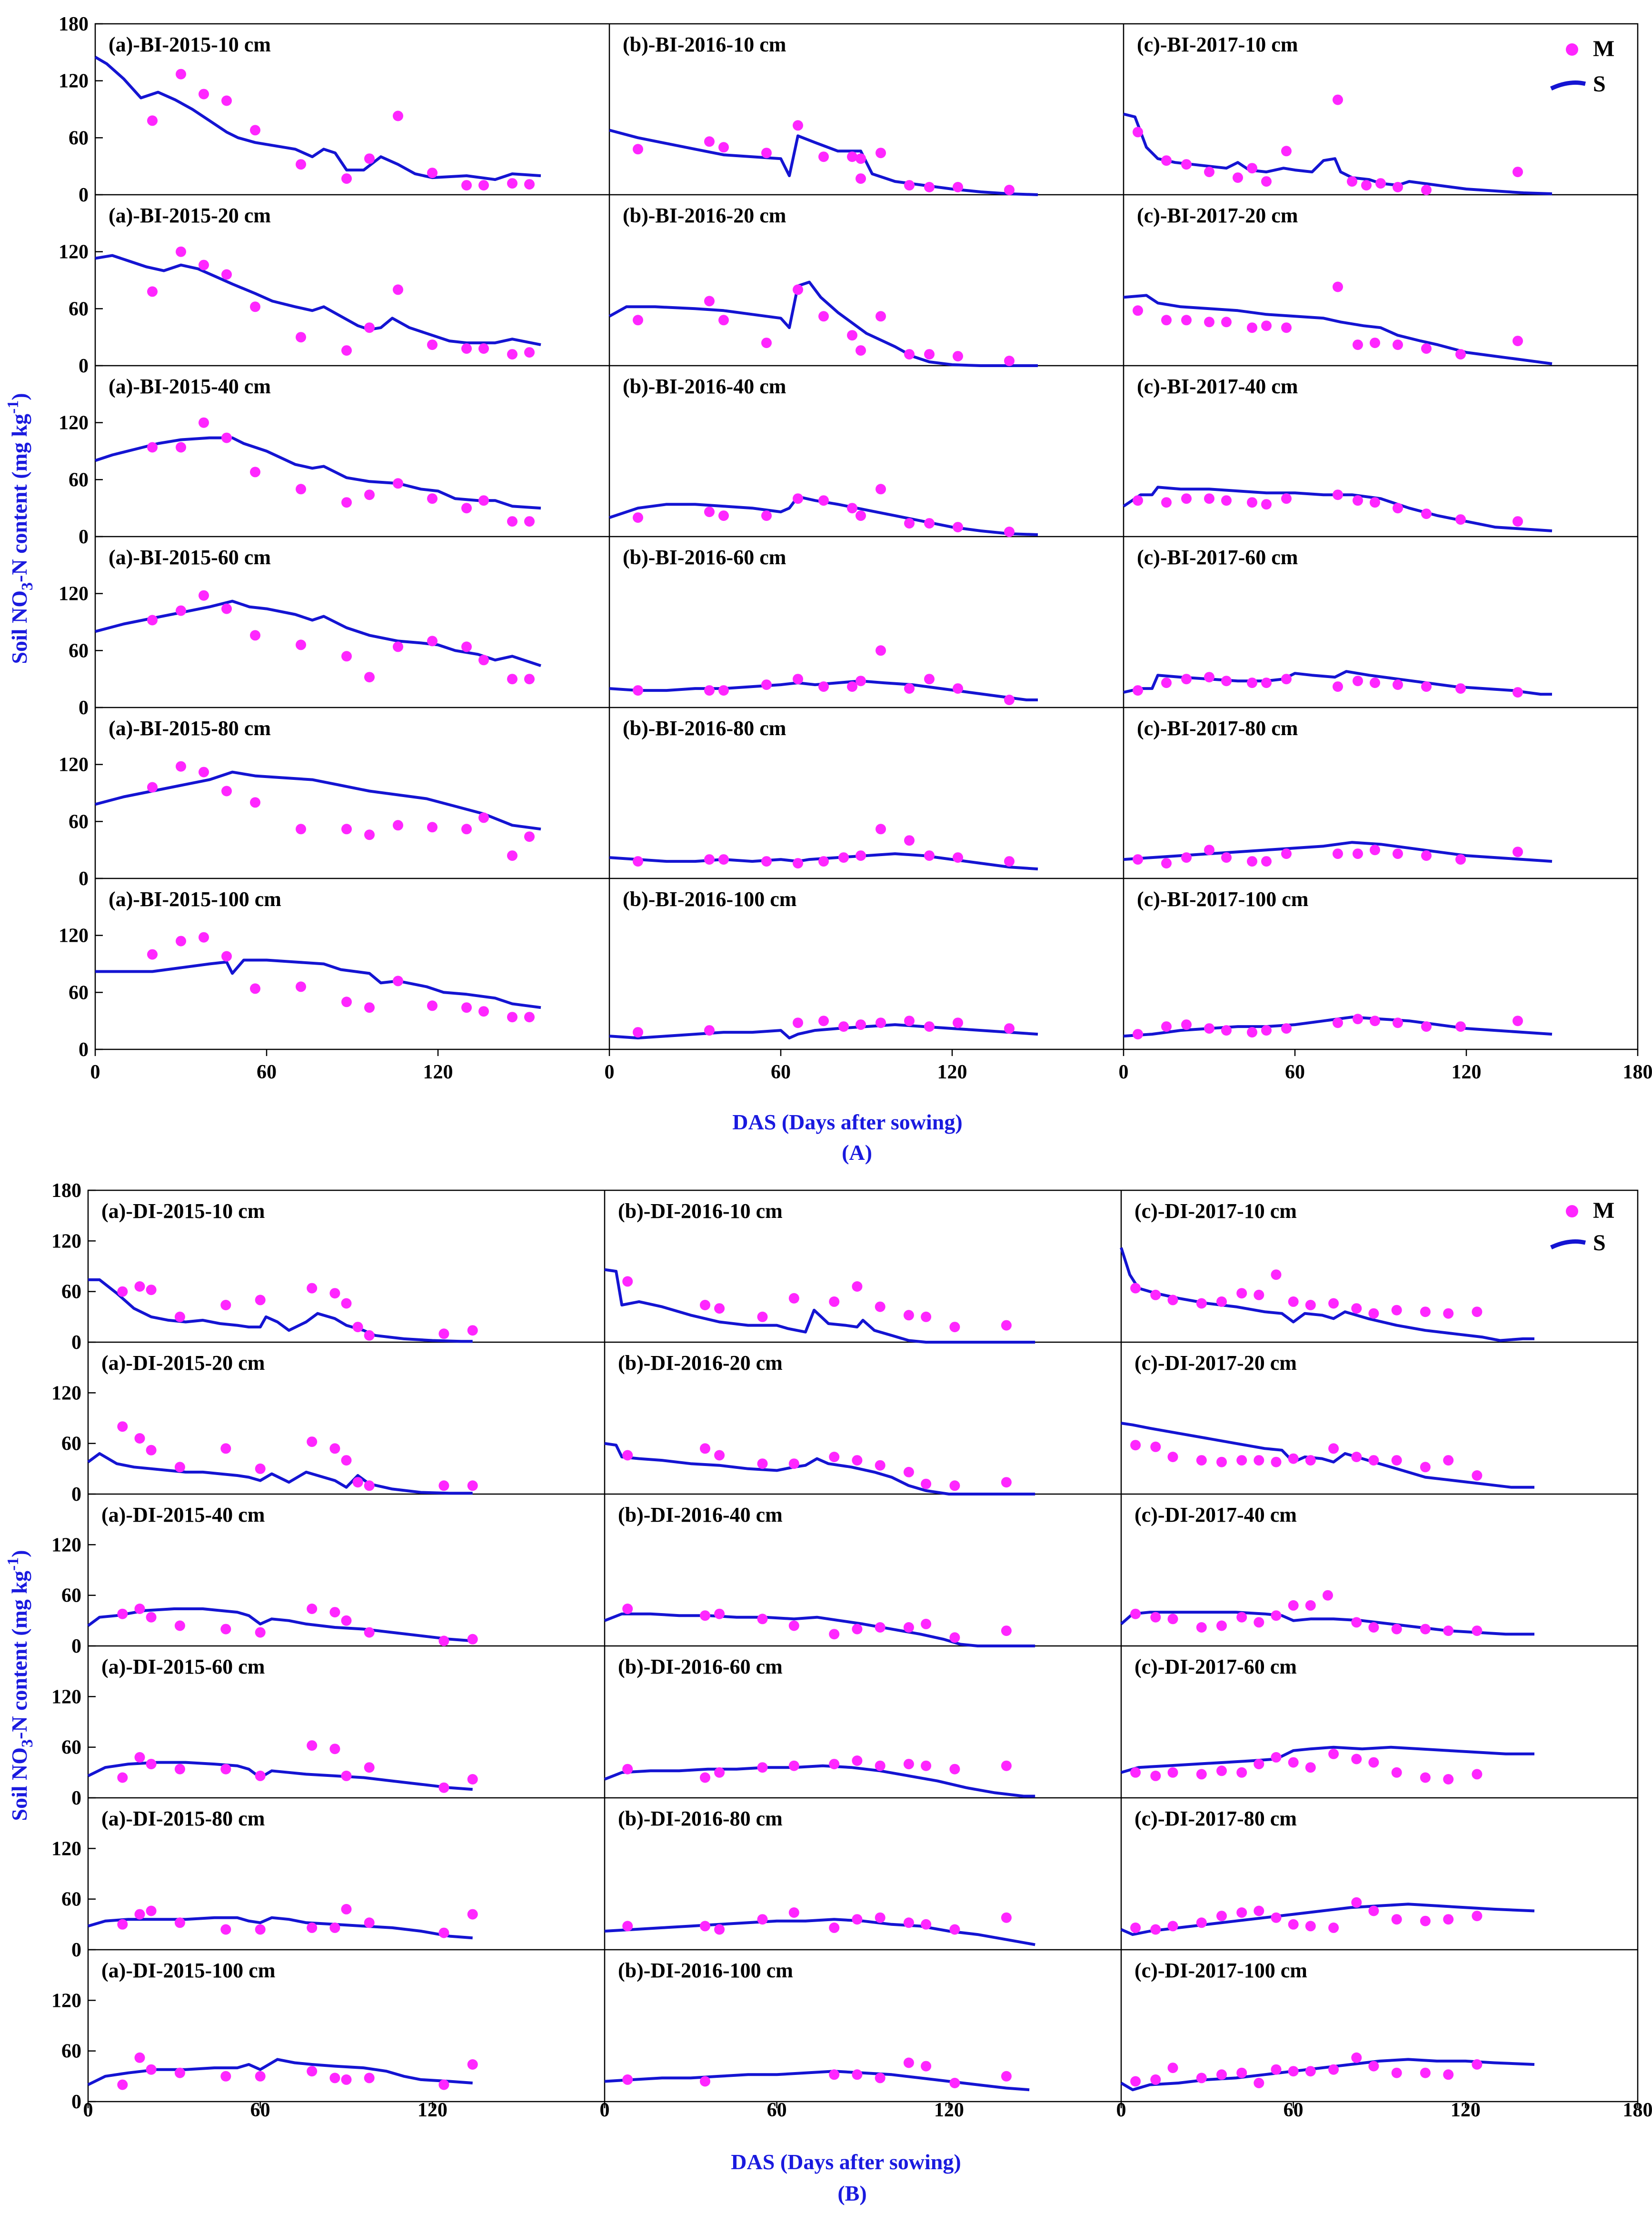  What do you see at coordinates (71, 1596) in the screenshot?
I see `y-tick-label: 60` at bounding box center [71, 1596].